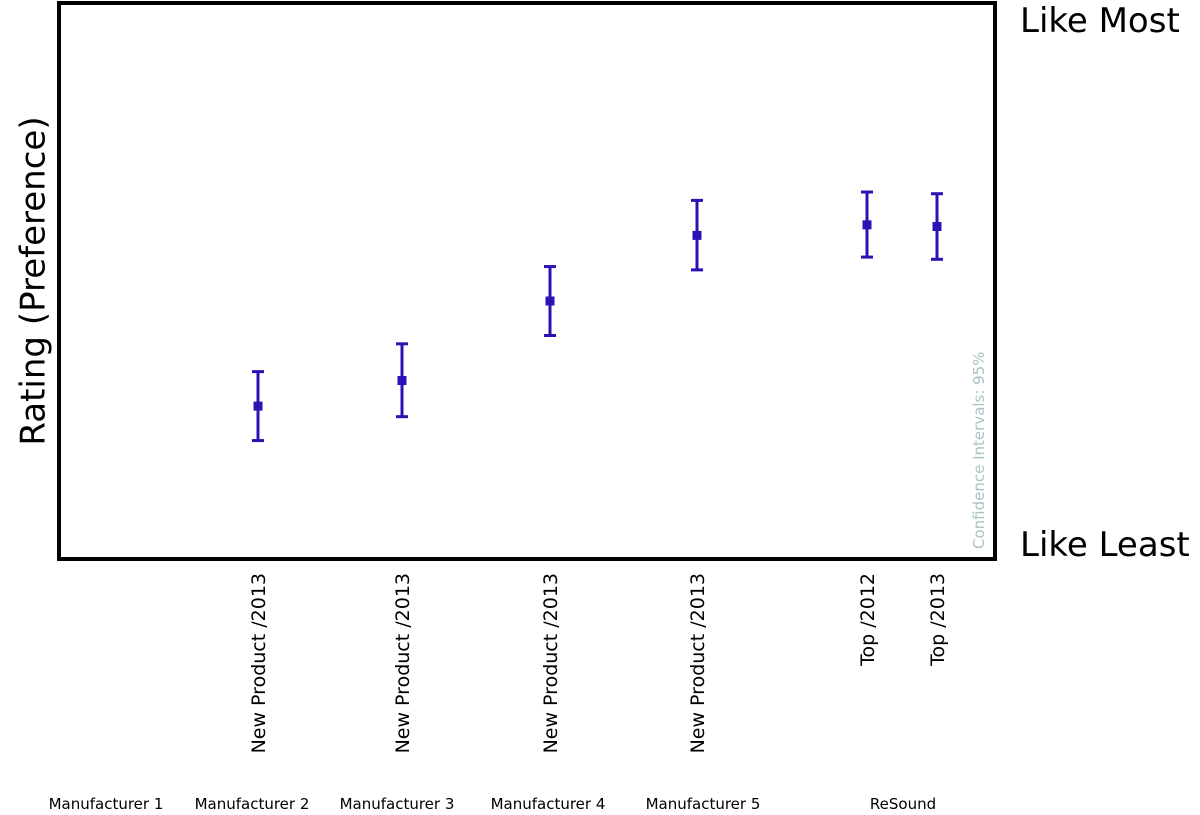 The width and height of the screenshot is (1200, 815). What do you see at coordinates (252, 804) in the screenshot?
I see `group-label: Manufacturer 2` at bounding box center [252, 804].